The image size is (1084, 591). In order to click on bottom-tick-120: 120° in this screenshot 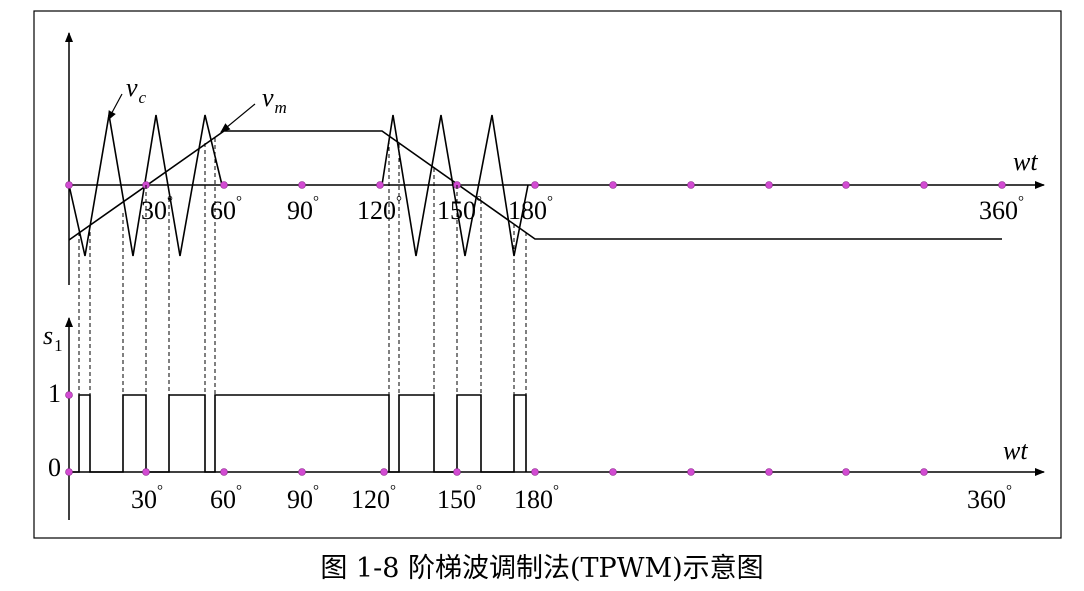, I will do `click(373, 498)`.